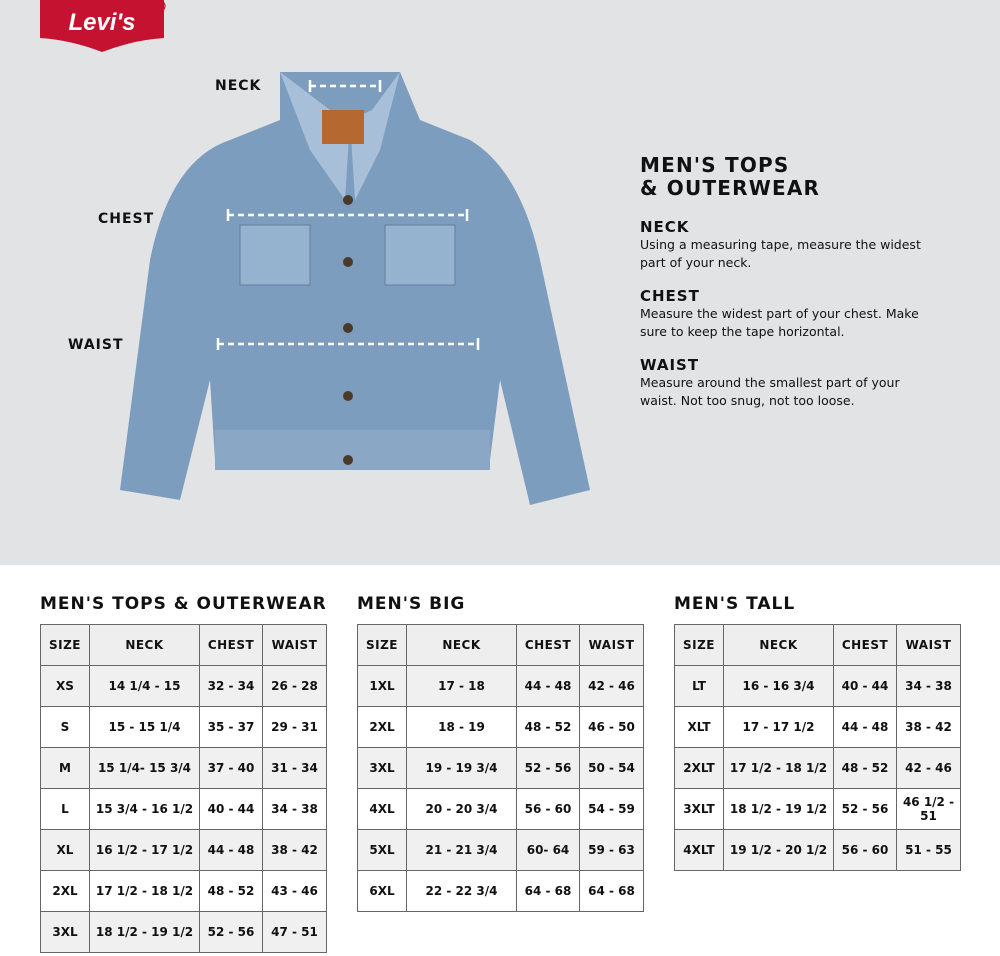  What do you see at coordinates (611, 850) in the screenshot?
I see `table-cell: 59 - 63` at bounding box center [611, 850].